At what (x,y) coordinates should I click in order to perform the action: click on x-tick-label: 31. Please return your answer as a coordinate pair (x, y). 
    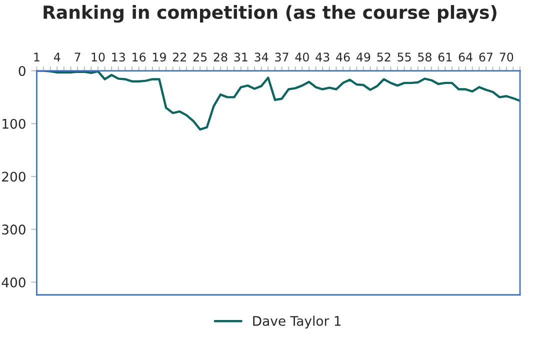
    Looking at the image, I should click on (241, 57).